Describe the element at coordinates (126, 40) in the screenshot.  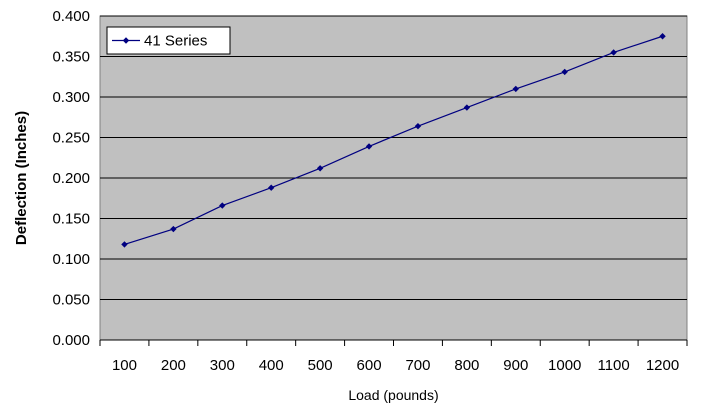
I see `legend-marker-diamond` at that location.